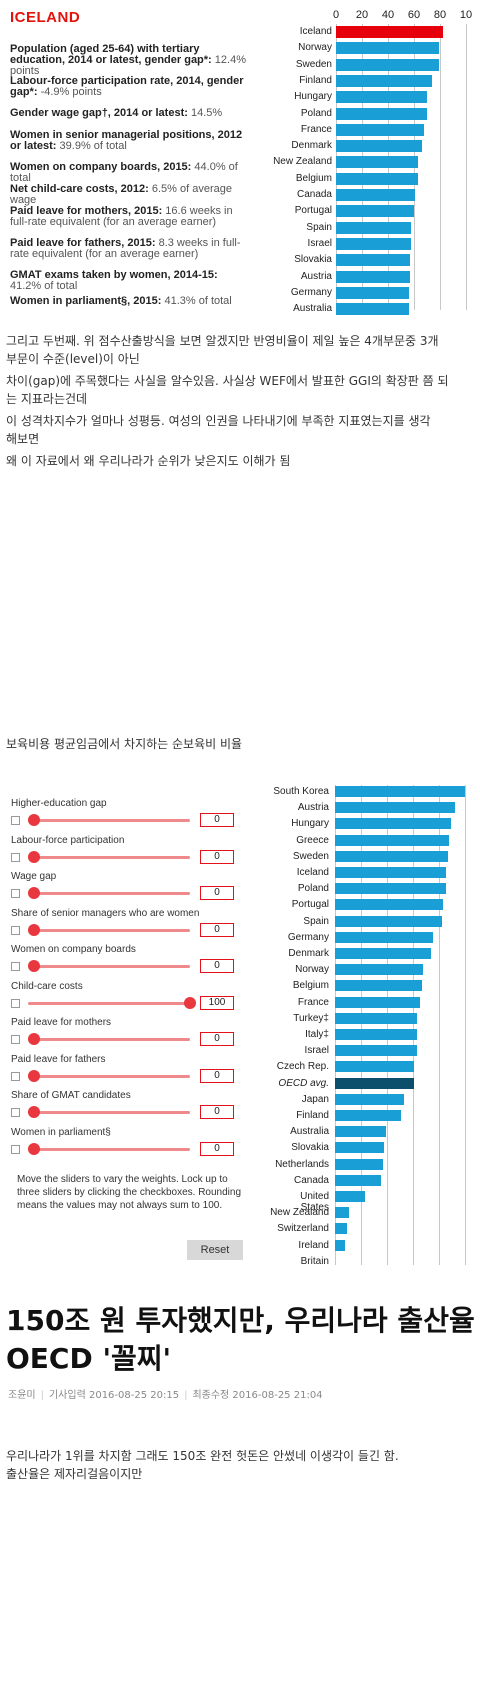 This screenshot has height=1692, width=480. Describe the element at coordinates (310, 856) in the screenshot. I see `country-label: Sweden` at that location.